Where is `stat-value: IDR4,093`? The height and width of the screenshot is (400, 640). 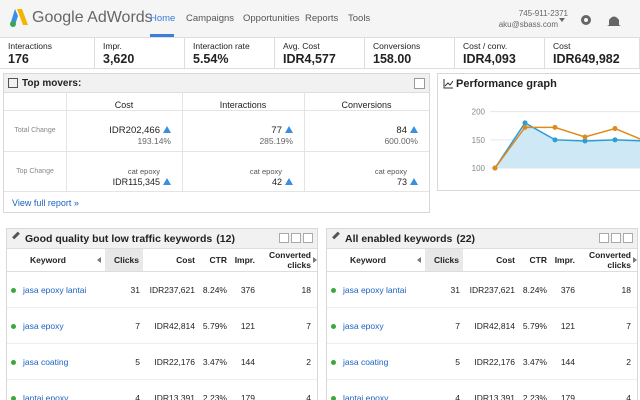 stat-value: IDR4,093 is located at coordinates (489, 59).